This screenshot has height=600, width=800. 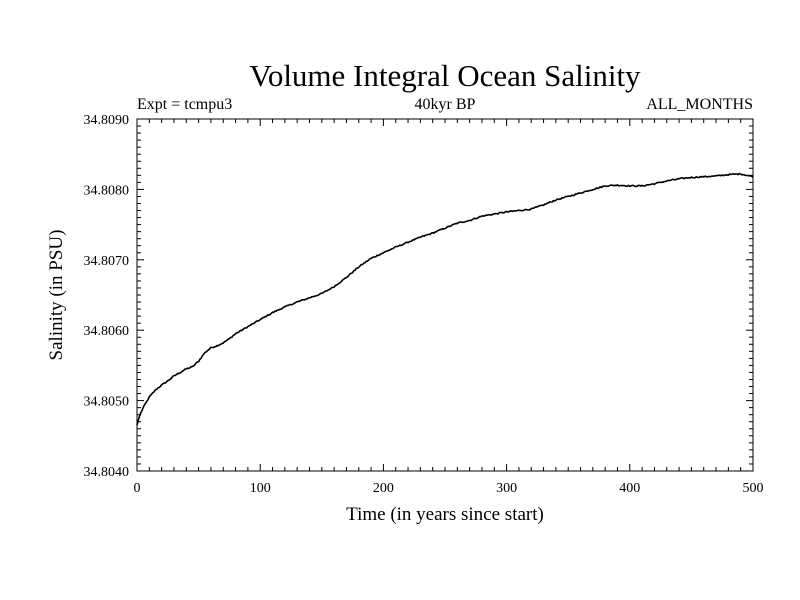 I want to click on y-tick-label: 34.8060, so click(x=107, y=331).